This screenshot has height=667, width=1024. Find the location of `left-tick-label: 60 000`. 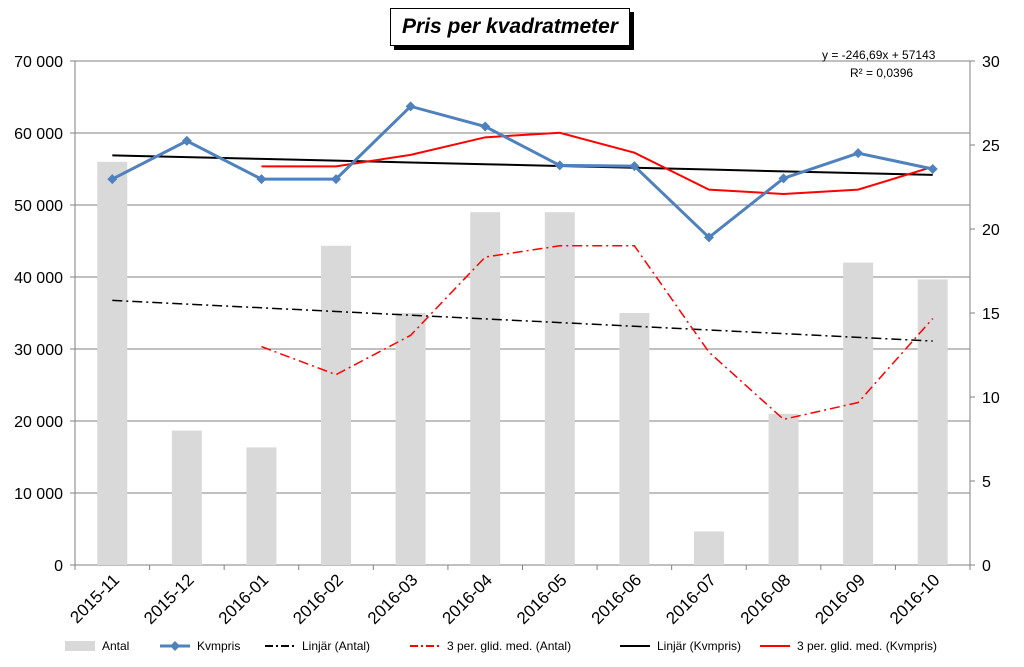

left-tick-label: 60 000 is located at coordinates (38, 134).